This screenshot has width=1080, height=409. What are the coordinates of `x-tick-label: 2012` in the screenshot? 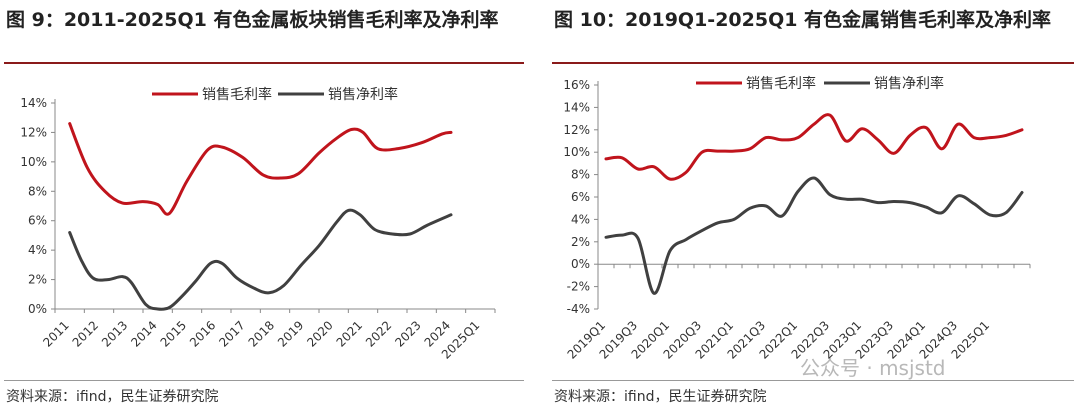 It's located at (85, 333).